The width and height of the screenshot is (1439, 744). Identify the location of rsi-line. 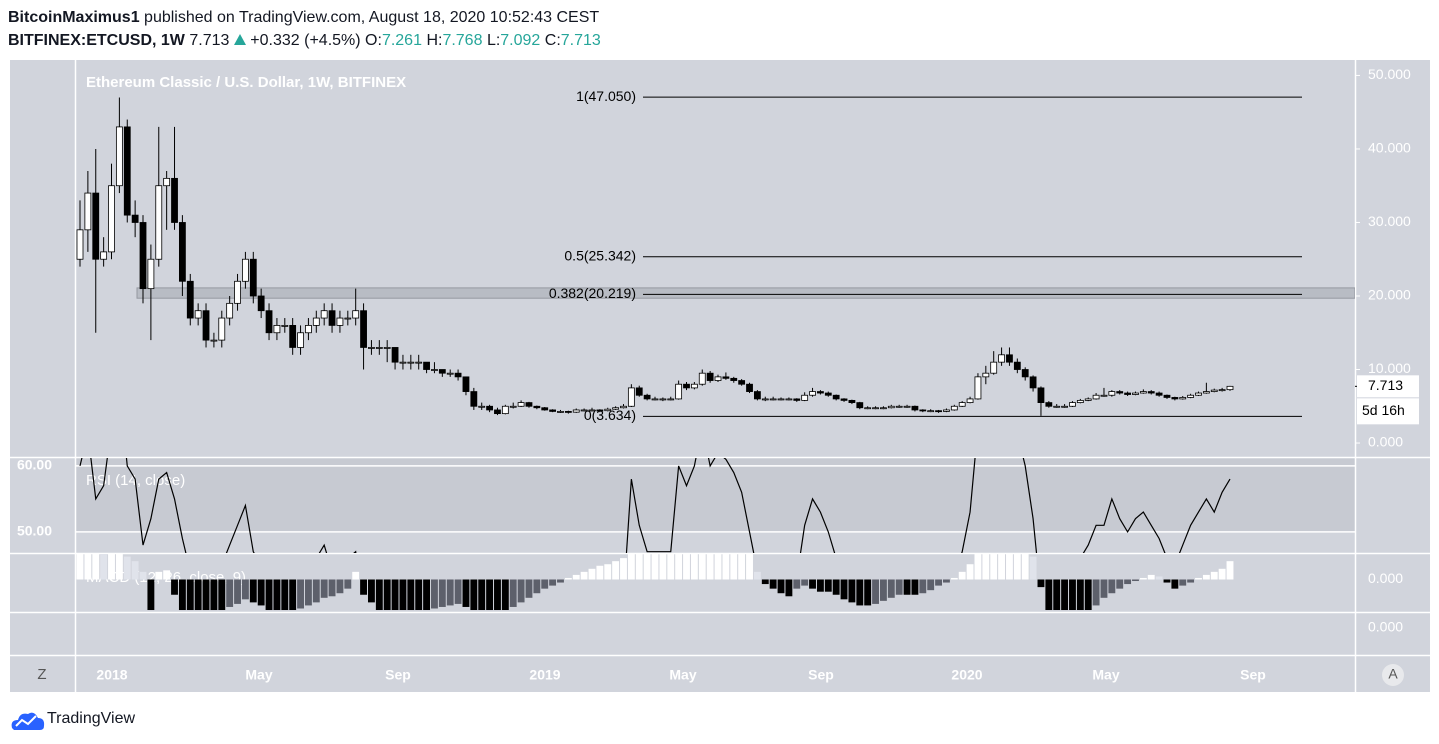
(655, 505).